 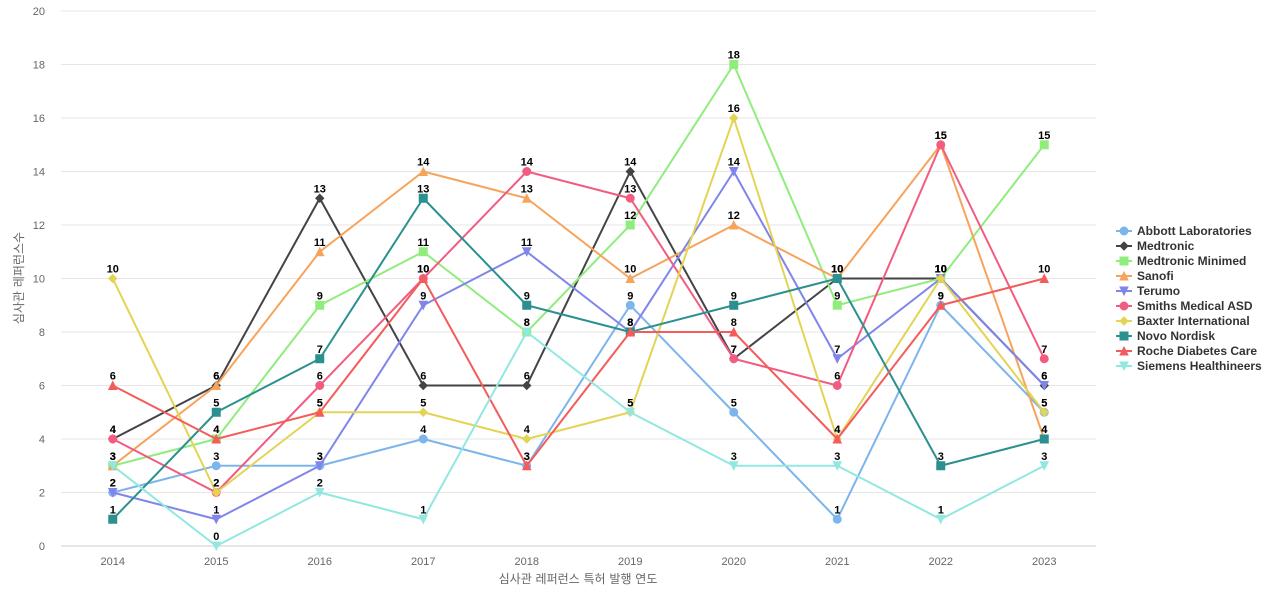 I want to click on legend-item-baxter-international: Baxter International, so click(x=1183, y=321).